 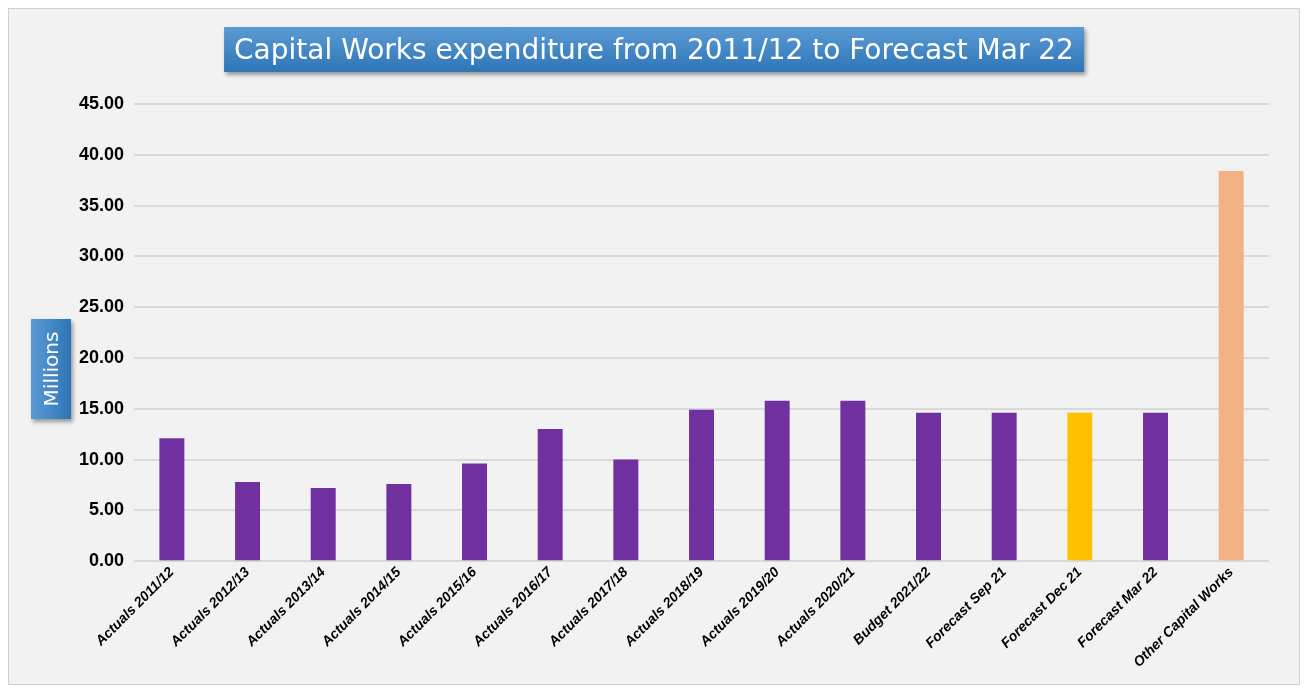 What do you see at coordinates (102, 102) in the screenshot?
I see `y-tick-label: 45.00` at bounding box center [102, 102].